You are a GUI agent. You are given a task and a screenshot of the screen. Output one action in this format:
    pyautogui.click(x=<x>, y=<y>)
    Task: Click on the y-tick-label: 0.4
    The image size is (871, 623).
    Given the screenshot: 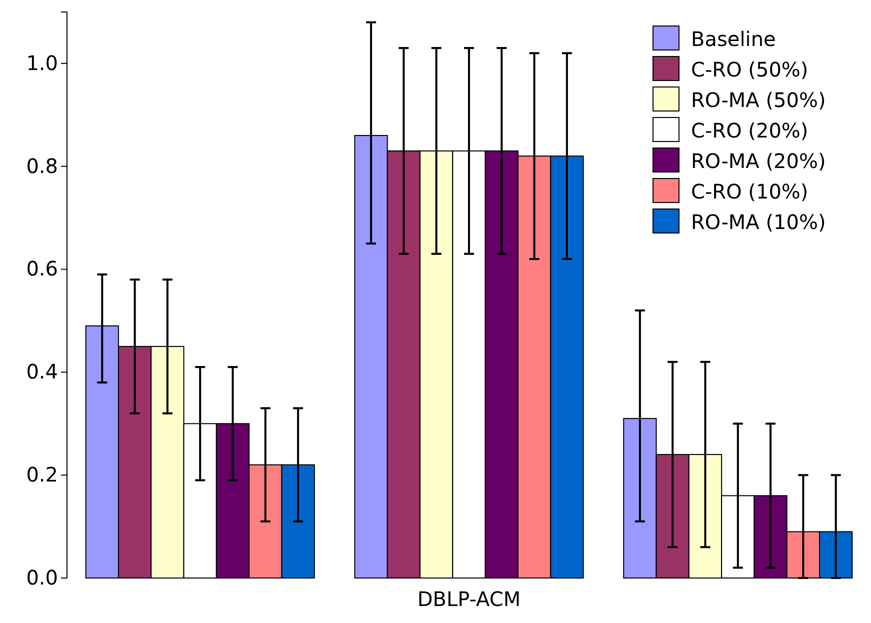 What is the action you would take?
    pyautogui.click(x=42, y=372)
    